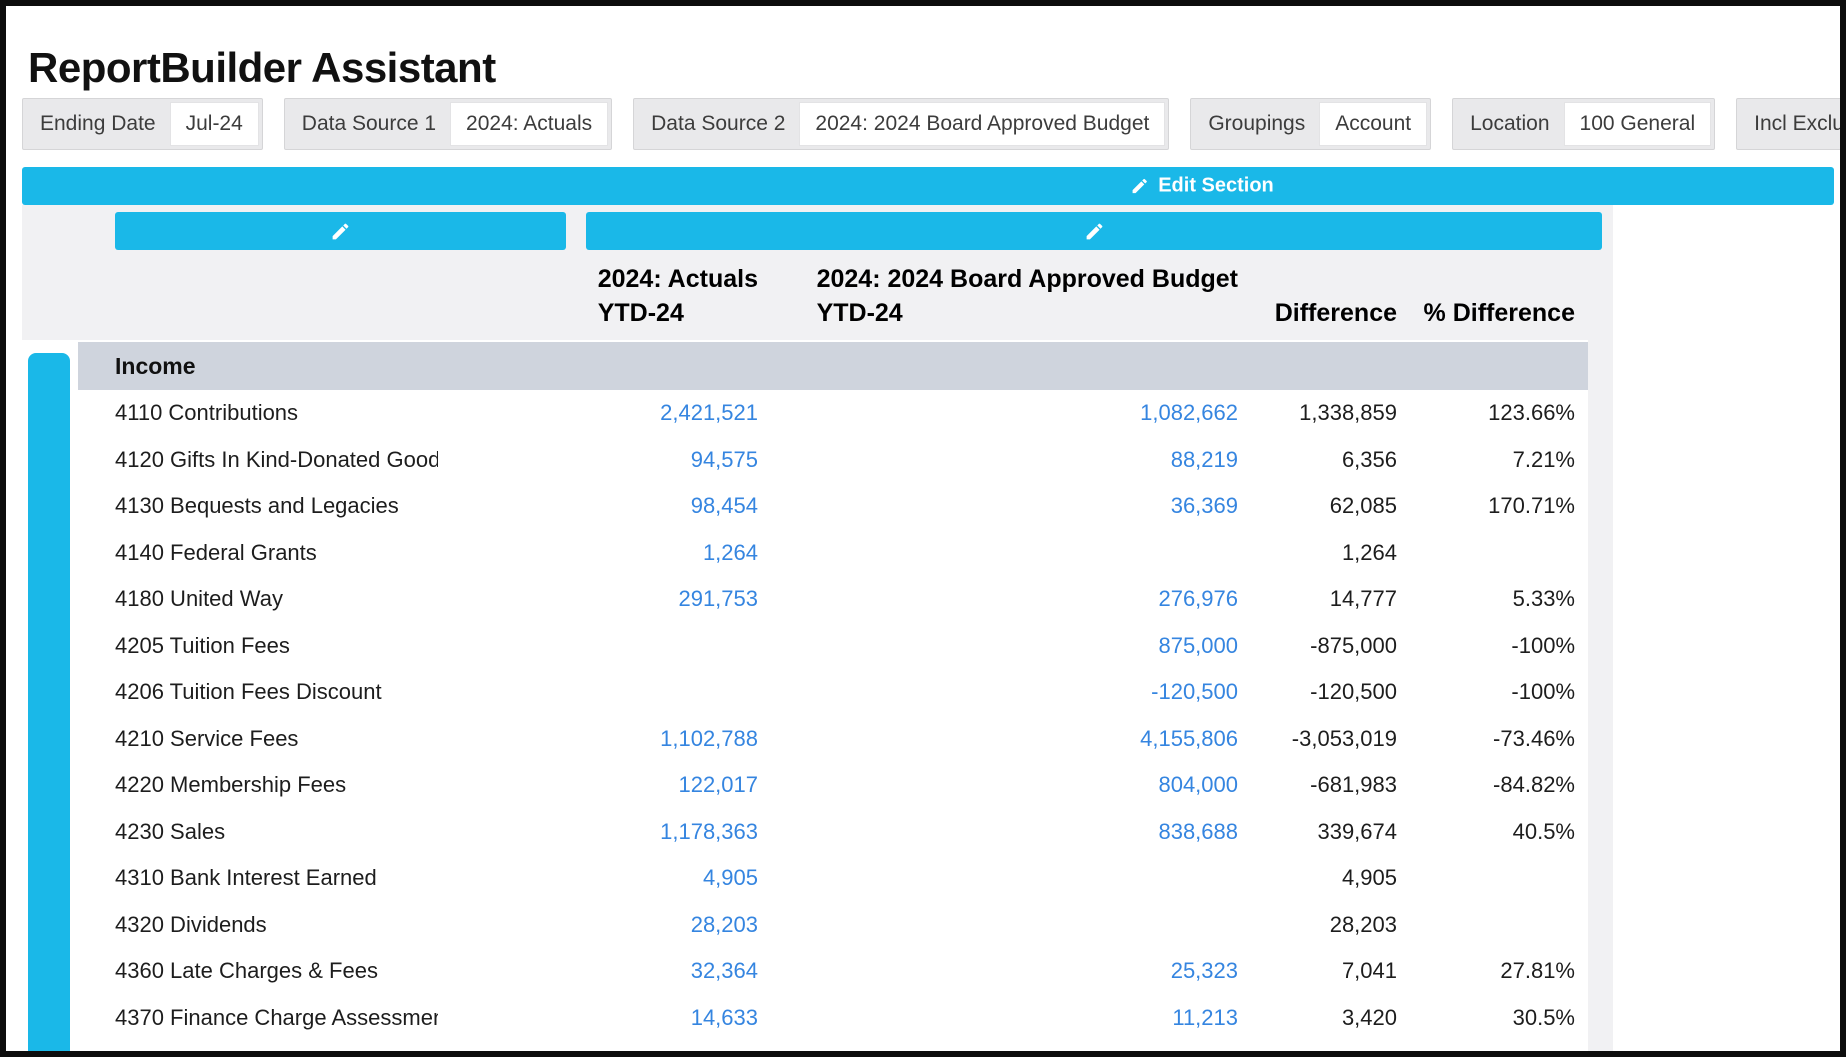 Image resolution: width=1846 pixels, height=1057 pixels. Describe the element at coordinates (262, 67) in the screenshot. I see `page-title: ReportBuilder Assistant` at that location.